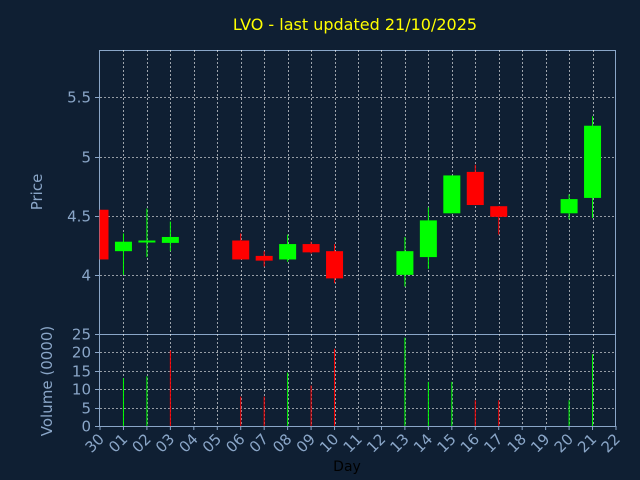 This screenshot has height=480, width=640. Describe the element at coordinates (142, 443) in the screenshot. I see `x-tick-label: 02` at that location.